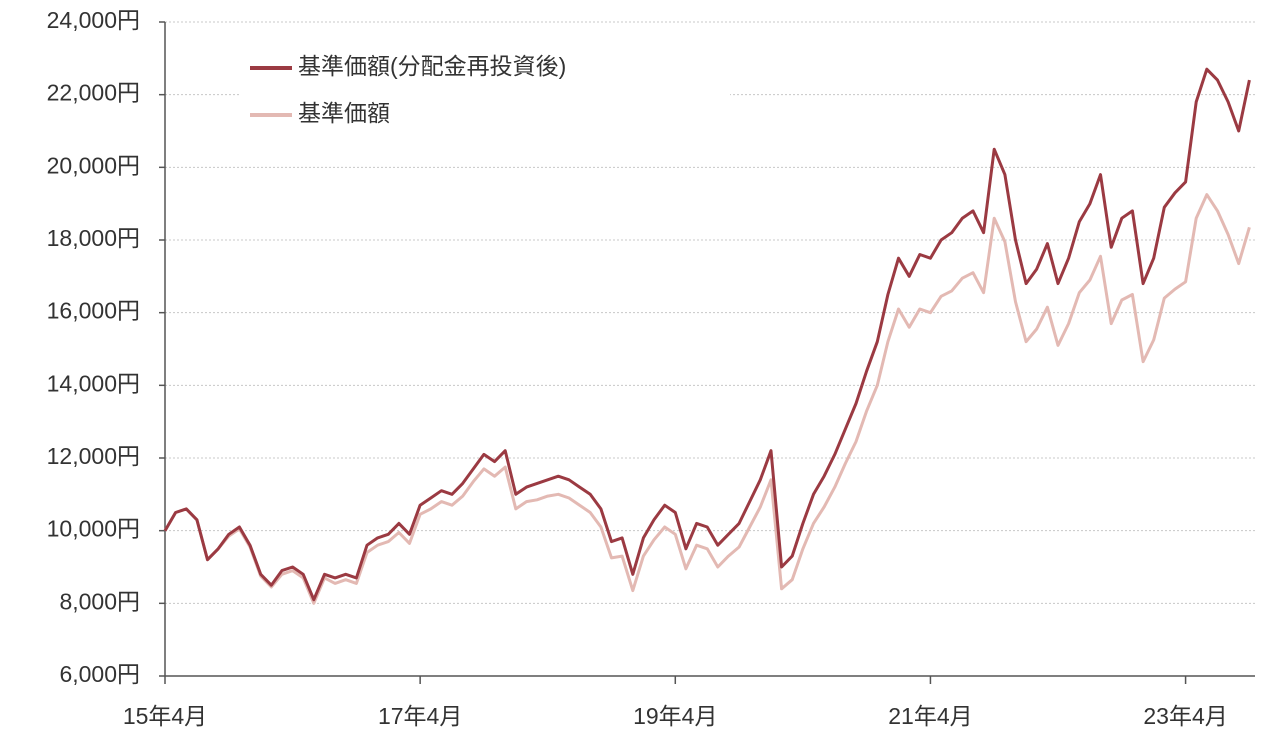 Image resolution: width=1280 pixels, height=743 pixels. What do you see at coordinates (485, 90) in the screenshot?
I see `legend-box` at bounding box center [485, 90].